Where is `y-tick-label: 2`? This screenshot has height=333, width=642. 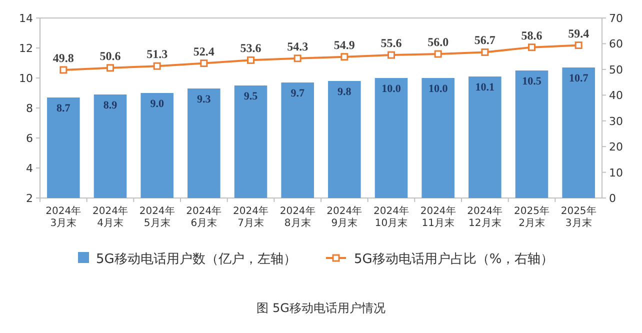 y-tick-label: 2 is located at coordinates (29, 198).